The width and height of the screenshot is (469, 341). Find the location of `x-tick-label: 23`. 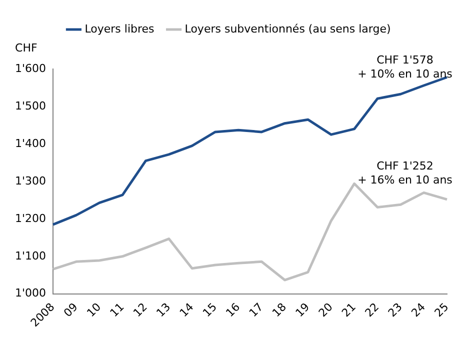

x-tick-label: 23 is located at coordinates (395, 310).